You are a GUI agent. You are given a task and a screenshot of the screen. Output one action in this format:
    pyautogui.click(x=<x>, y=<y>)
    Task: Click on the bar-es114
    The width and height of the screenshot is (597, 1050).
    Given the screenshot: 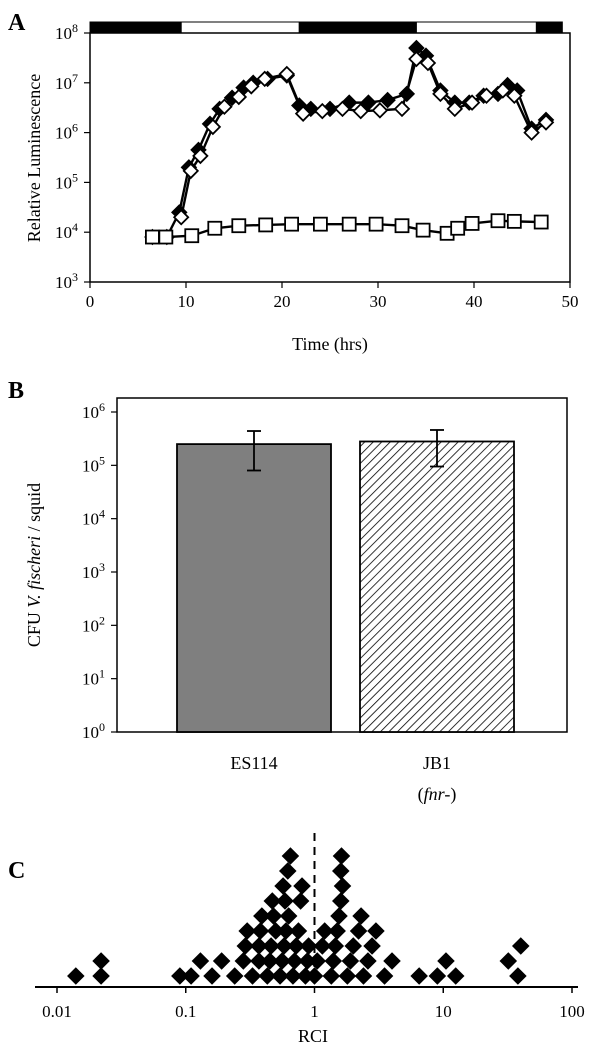 What is the action you would take?
    pyautogui.click(x=254, y=588)
    